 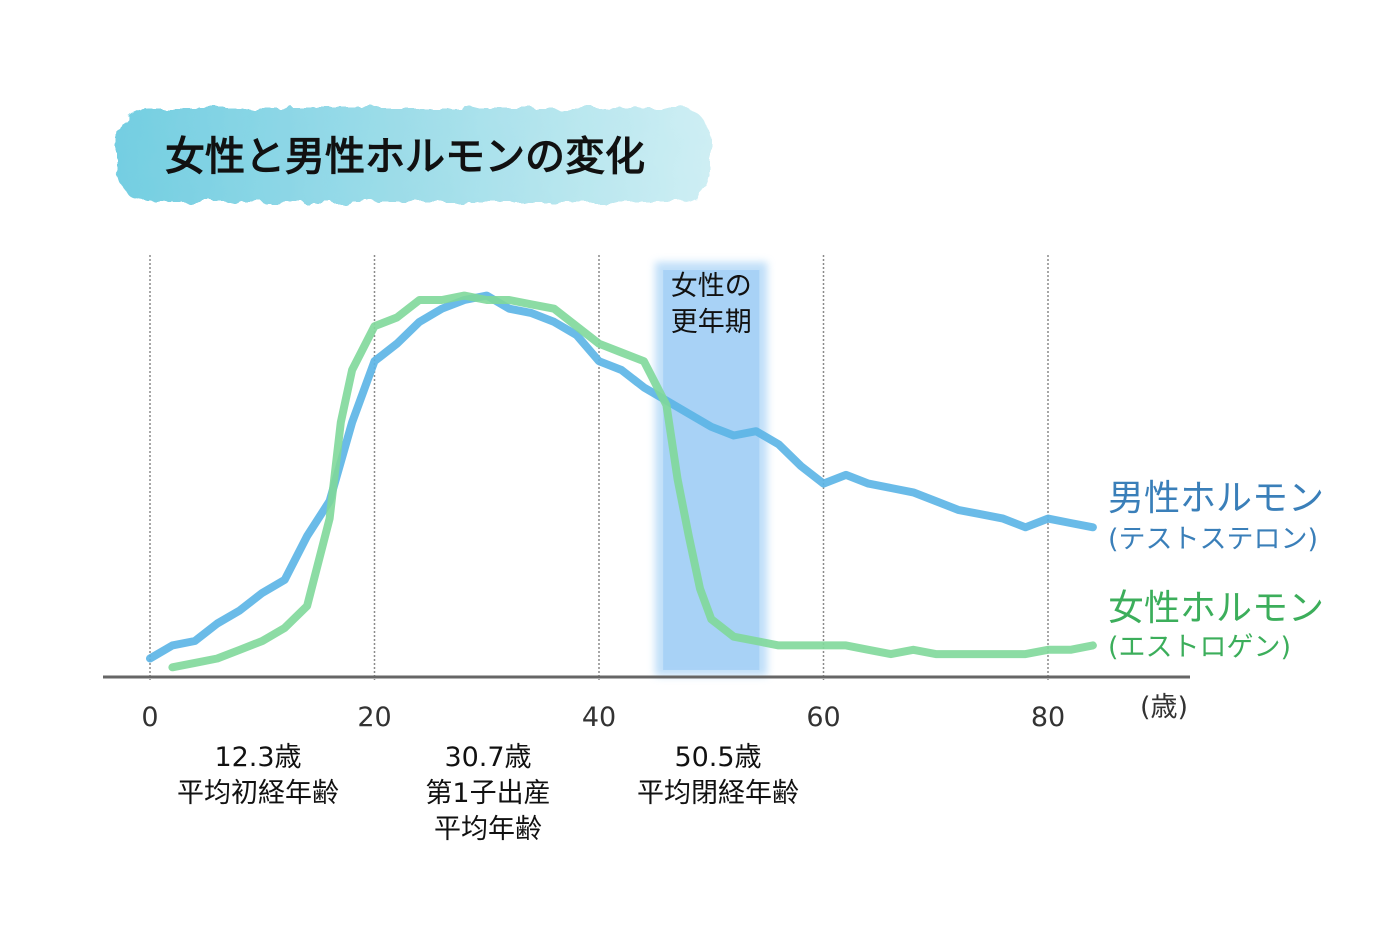 What do you see at coordinates (1164, 707) in the screenshot?
I see `x-axis-unit: (歳)` at bounding box center [1164, 707].